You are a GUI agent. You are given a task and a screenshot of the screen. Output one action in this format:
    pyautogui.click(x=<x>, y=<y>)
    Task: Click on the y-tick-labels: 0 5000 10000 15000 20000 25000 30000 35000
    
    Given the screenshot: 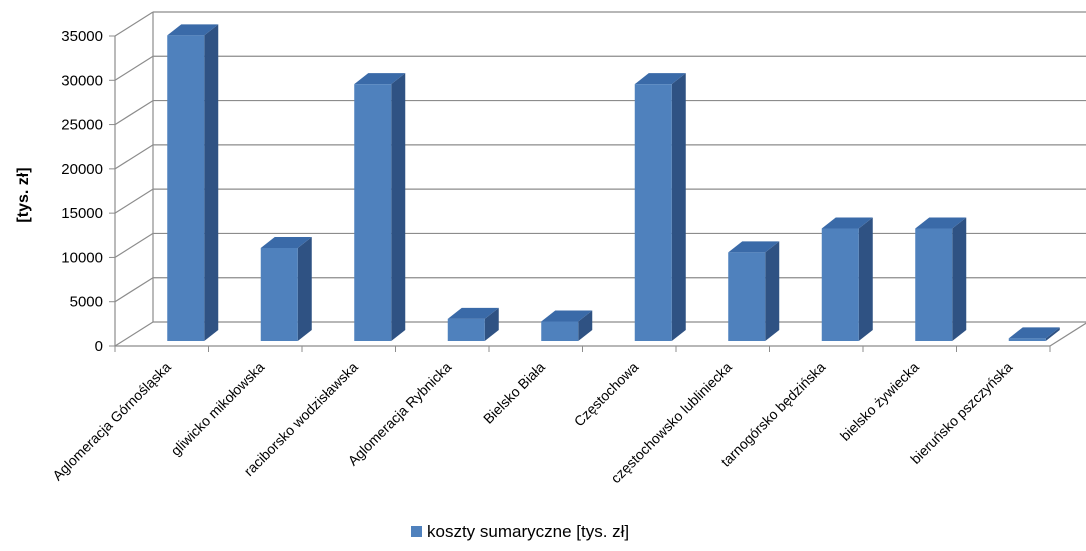 What is the action you would take?
    pyautogui.click(x=82, y=191)
    